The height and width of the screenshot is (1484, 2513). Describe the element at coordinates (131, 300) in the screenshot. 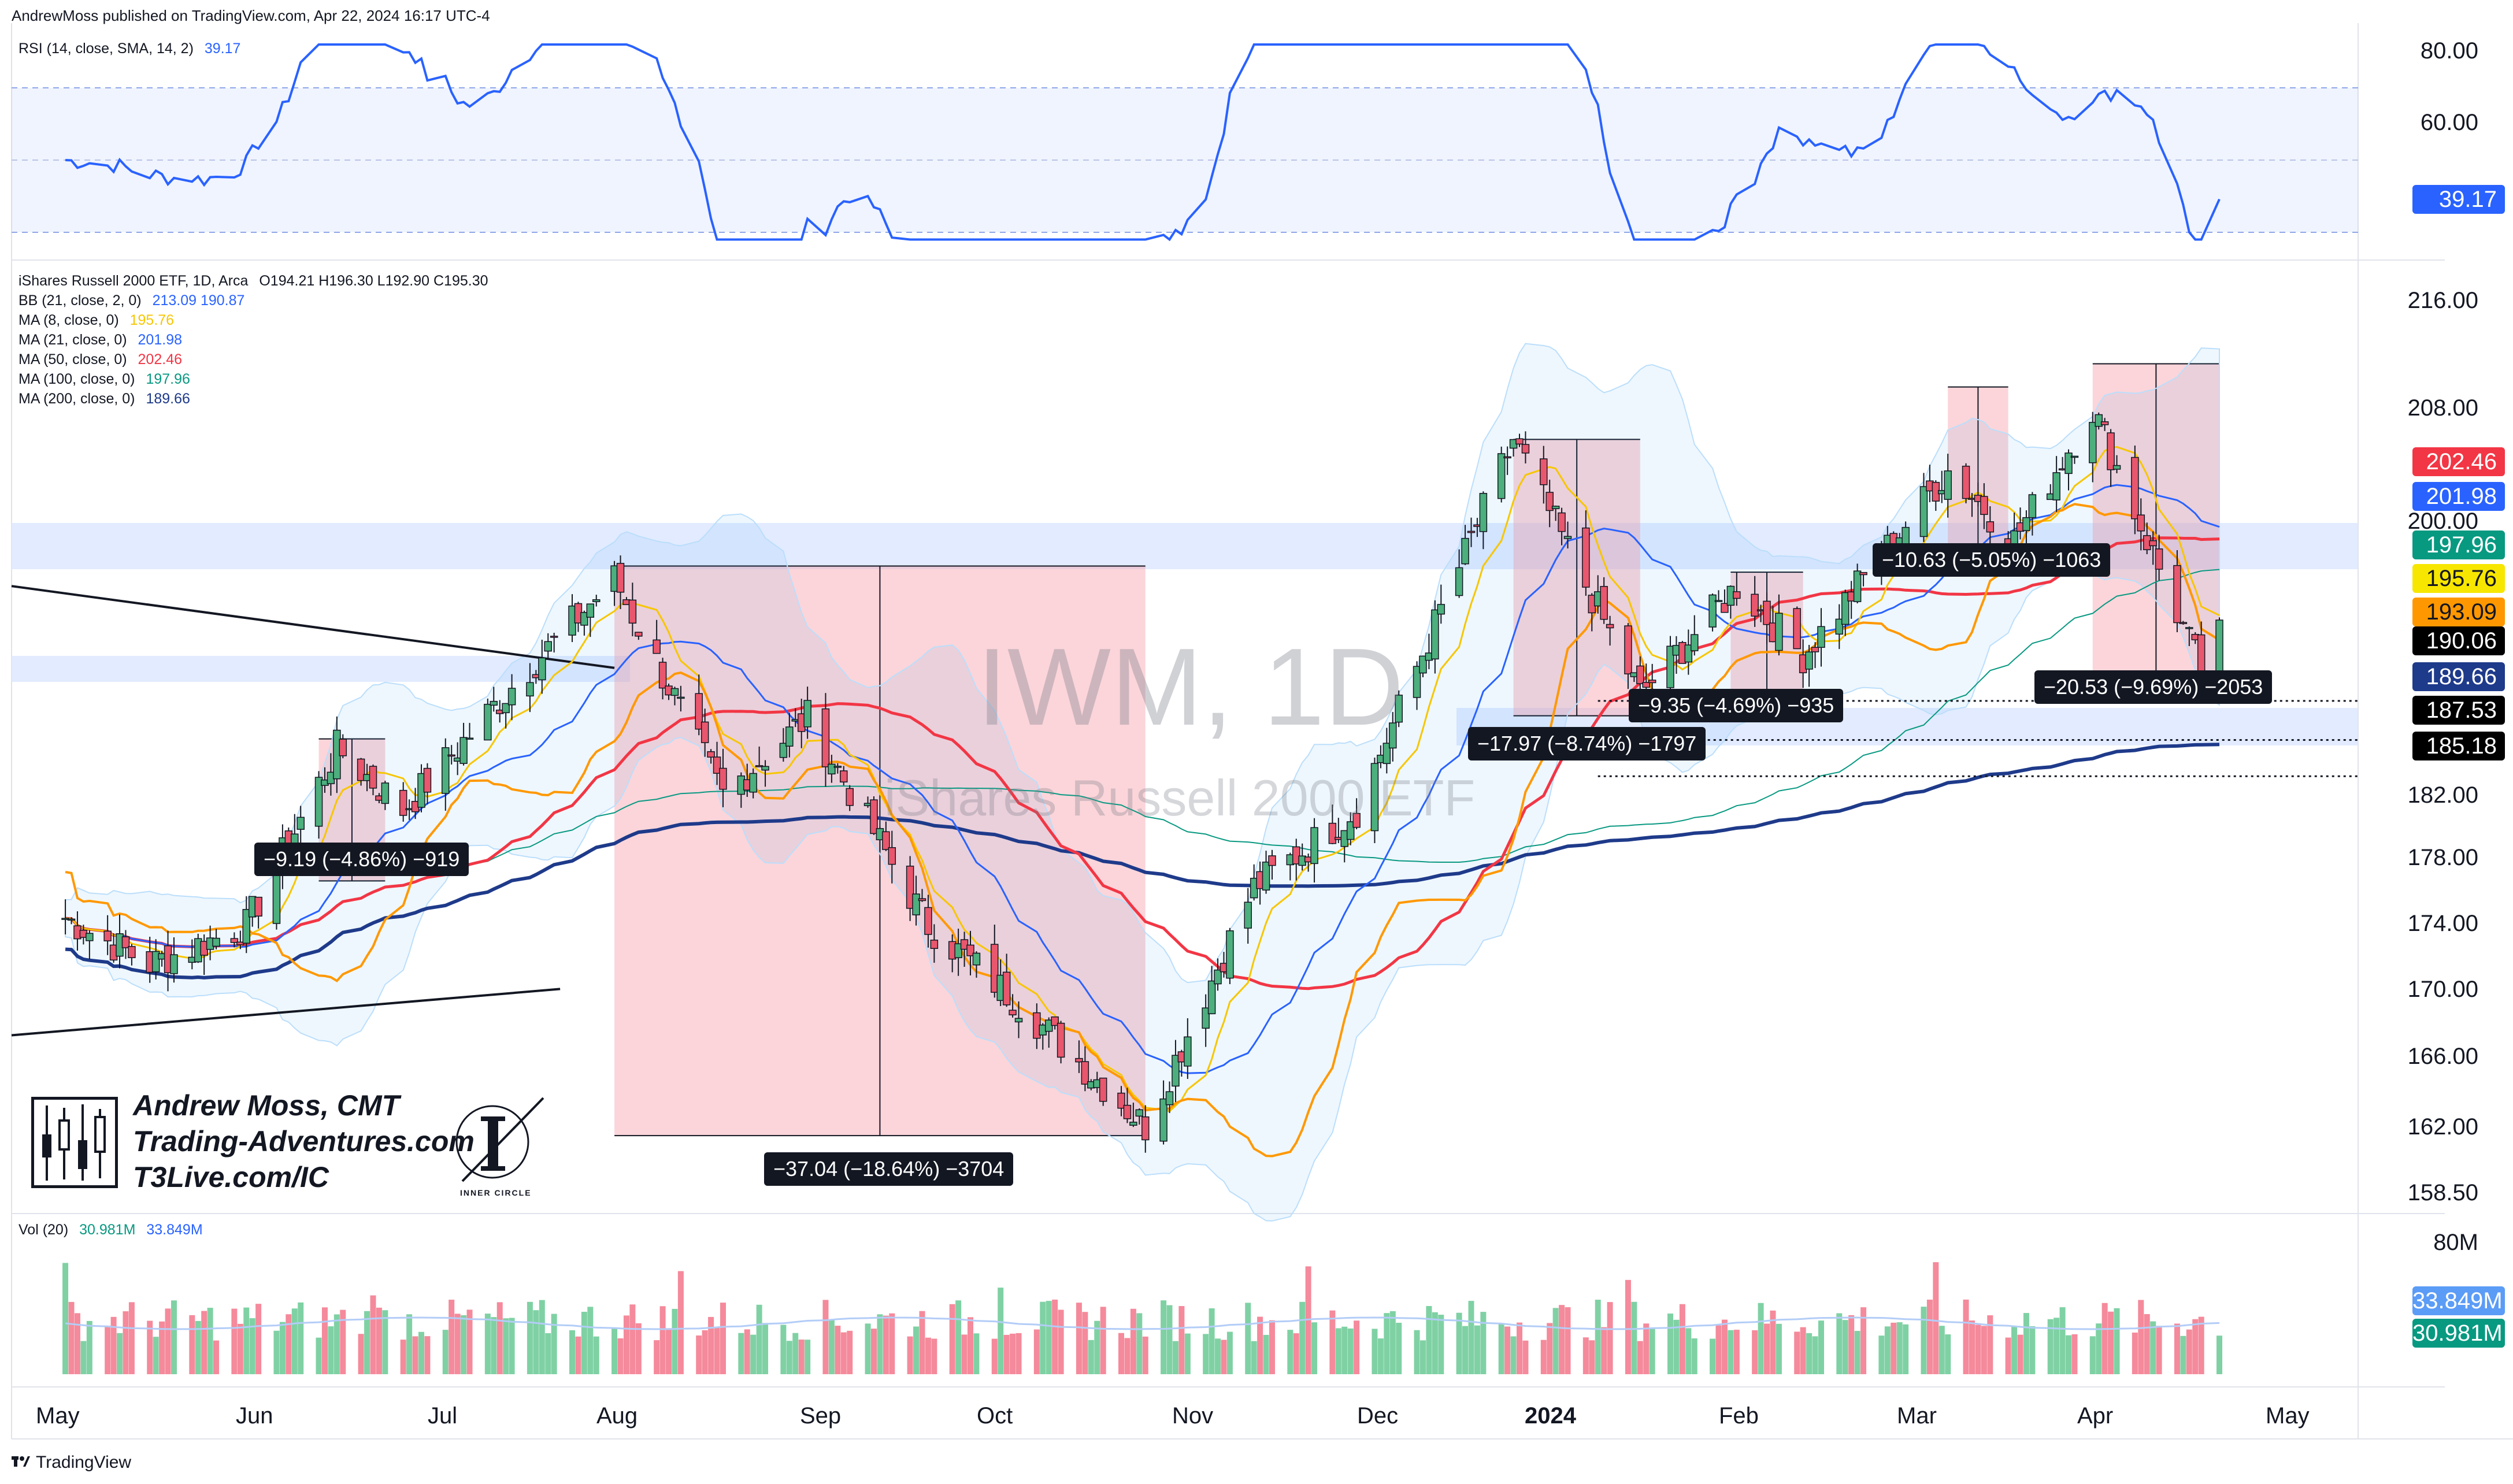

I see `legend-bb: BB (21, close, 2, 0) 213.09 190.87` at that location.